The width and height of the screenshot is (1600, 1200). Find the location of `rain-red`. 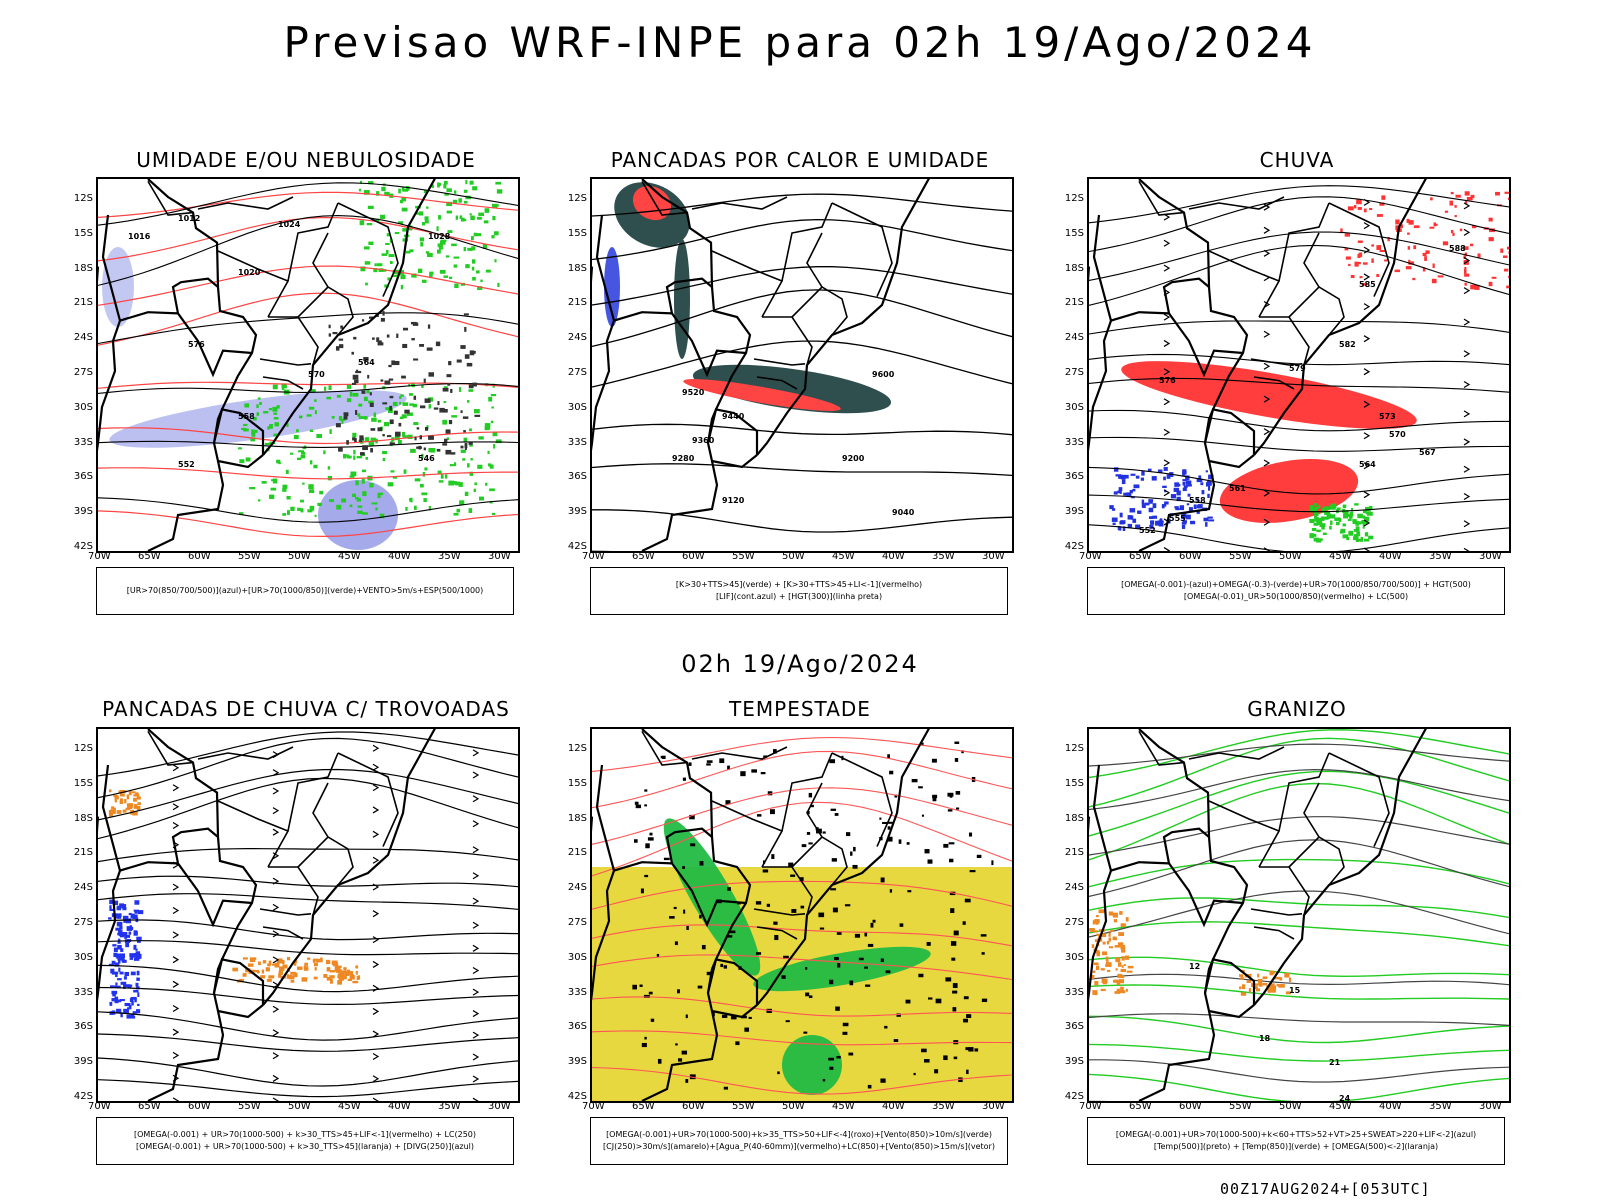

rain-red is located at coordinates (1269, 395).